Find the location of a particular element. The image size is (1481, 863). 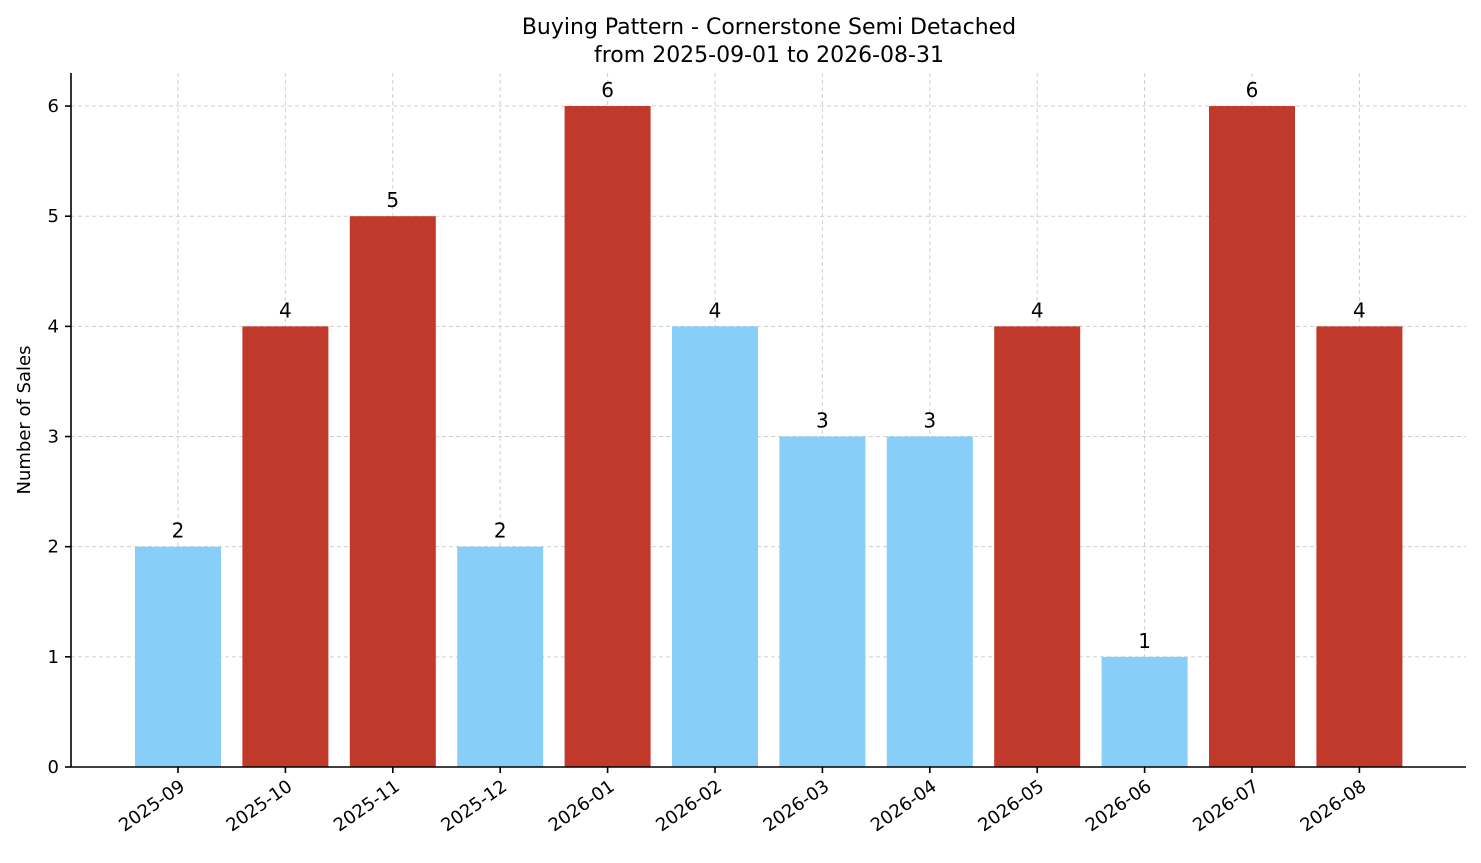

x-tick-label: 2025-12 is located at coordinates (474, 806).